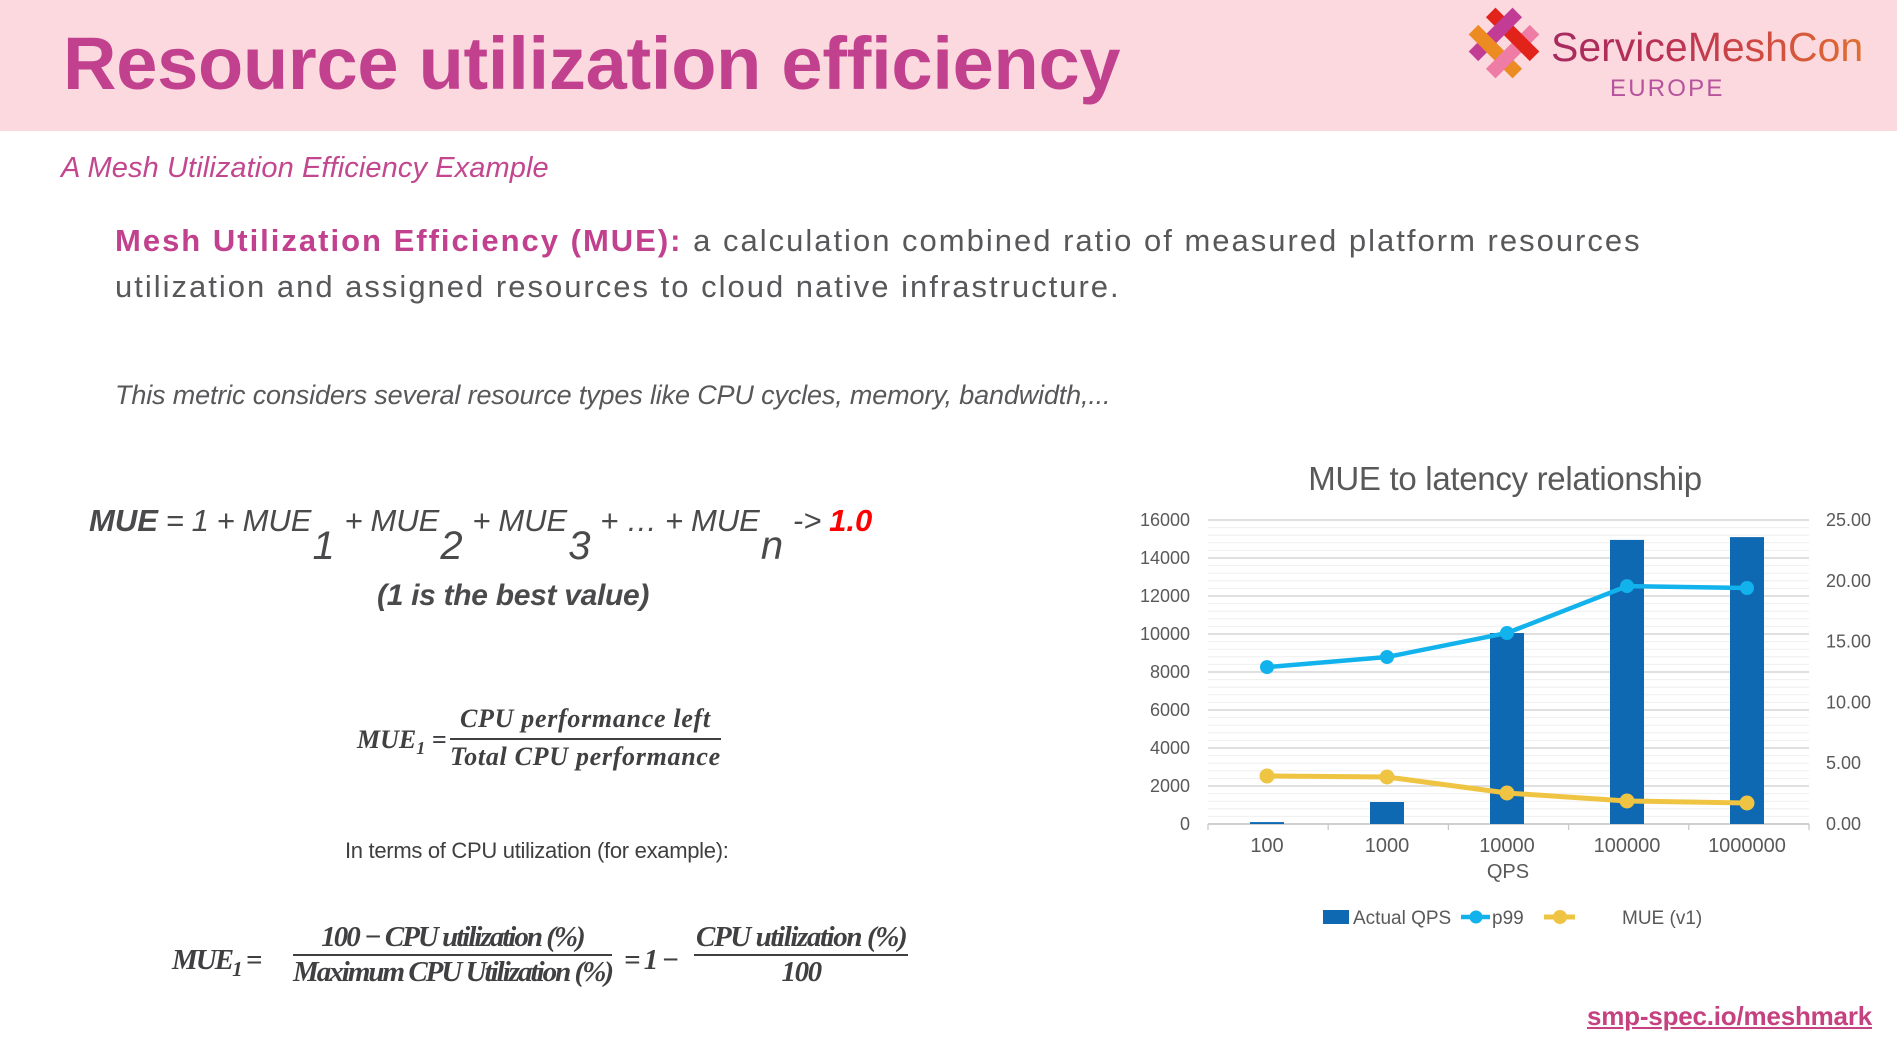  I want to click on svg-text: 6000, so click(1170, 710).